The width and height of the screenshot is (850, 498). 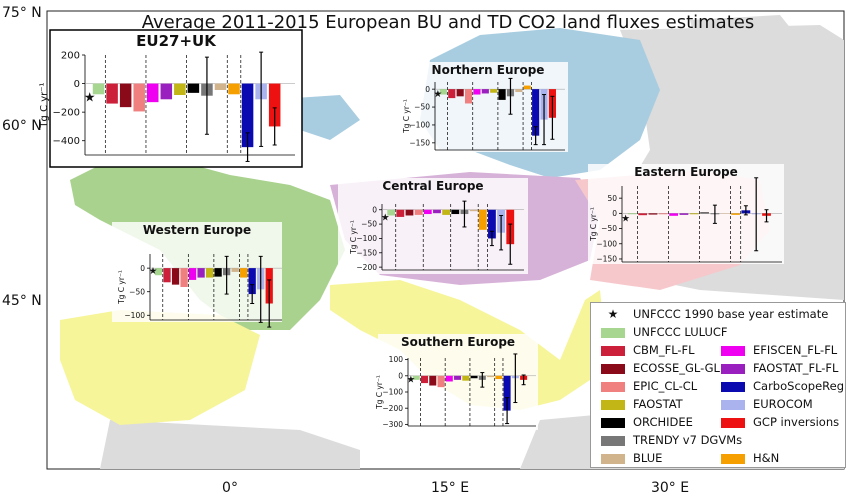 What do you see at coordinates (783, 404) in the screenshot?
I see `legend-label: EUROCOM` at bounding box center [783, 404].